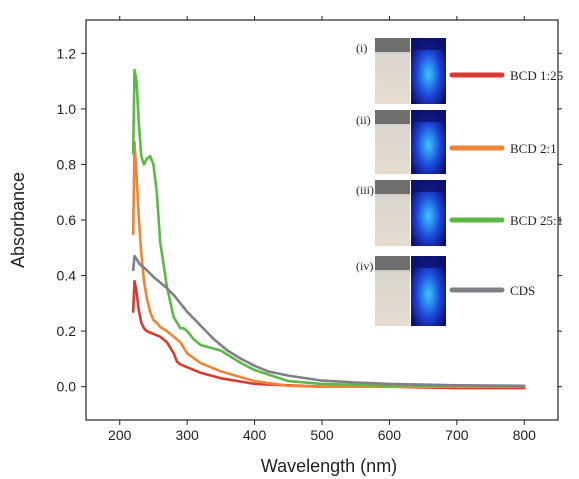  I want to click on x-tick-label: 700, so click(457, 435).